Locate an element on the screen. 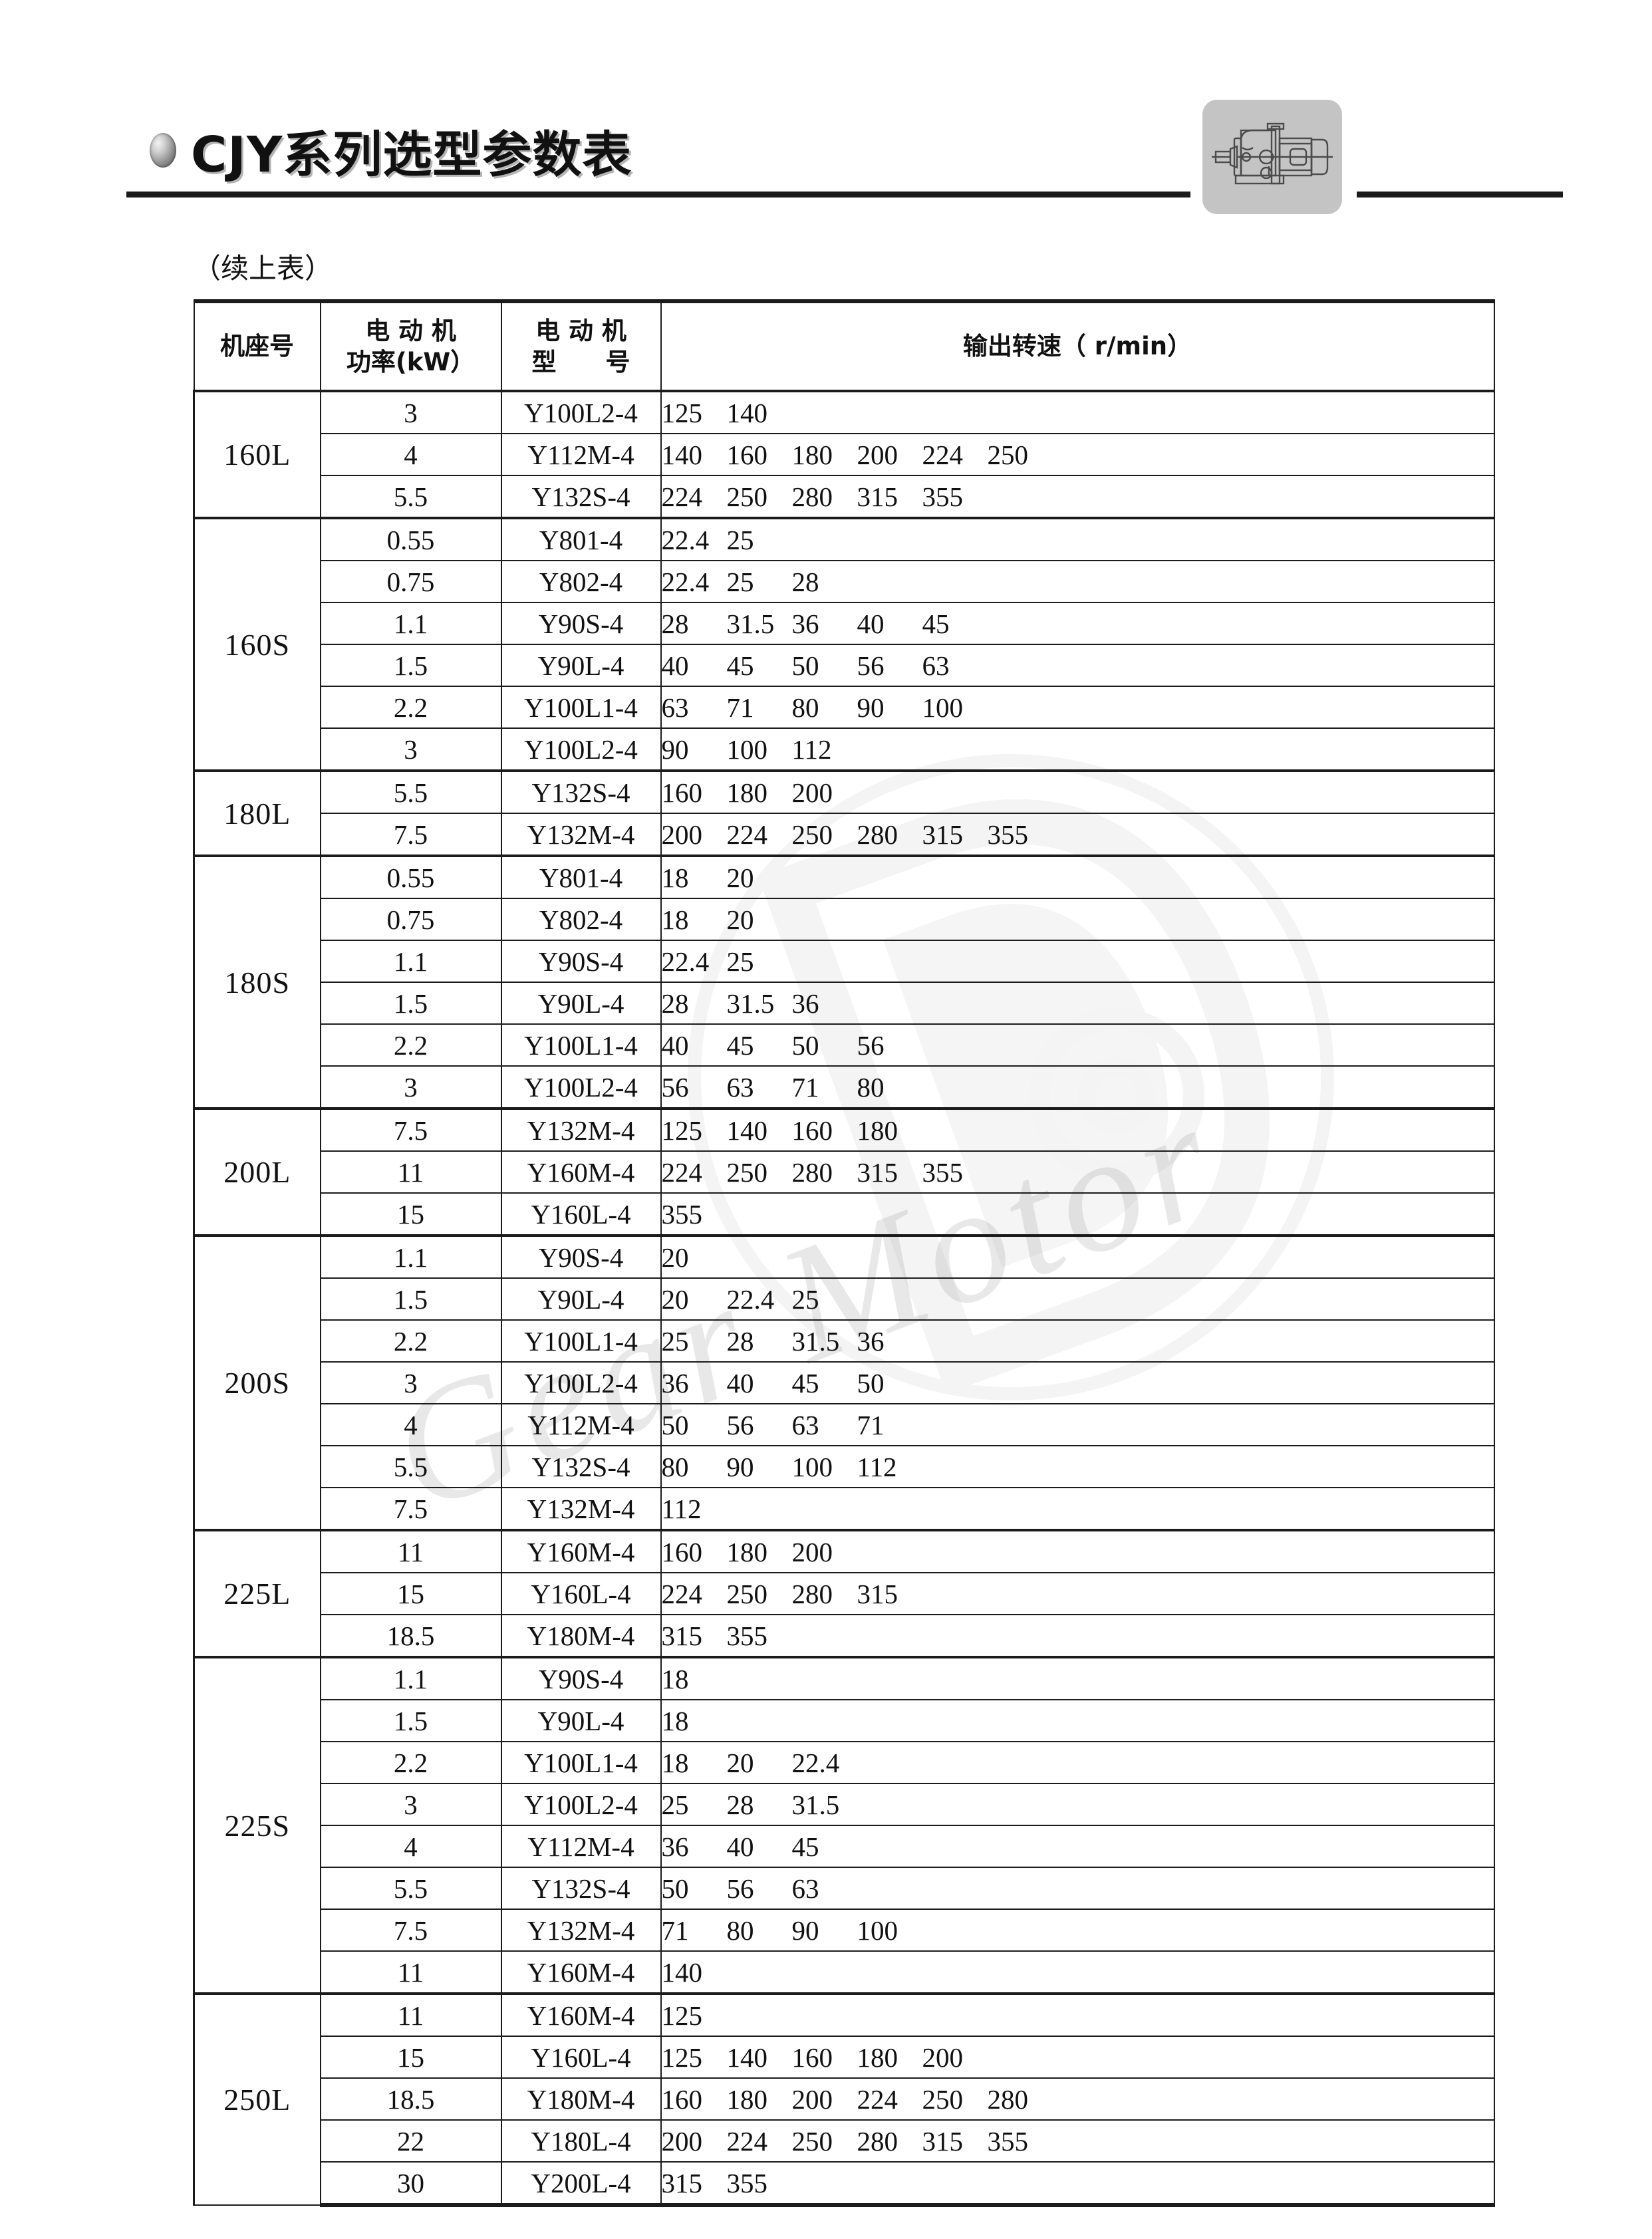  output-speed-cell: 355 is located at coordinates (1077, 1214).